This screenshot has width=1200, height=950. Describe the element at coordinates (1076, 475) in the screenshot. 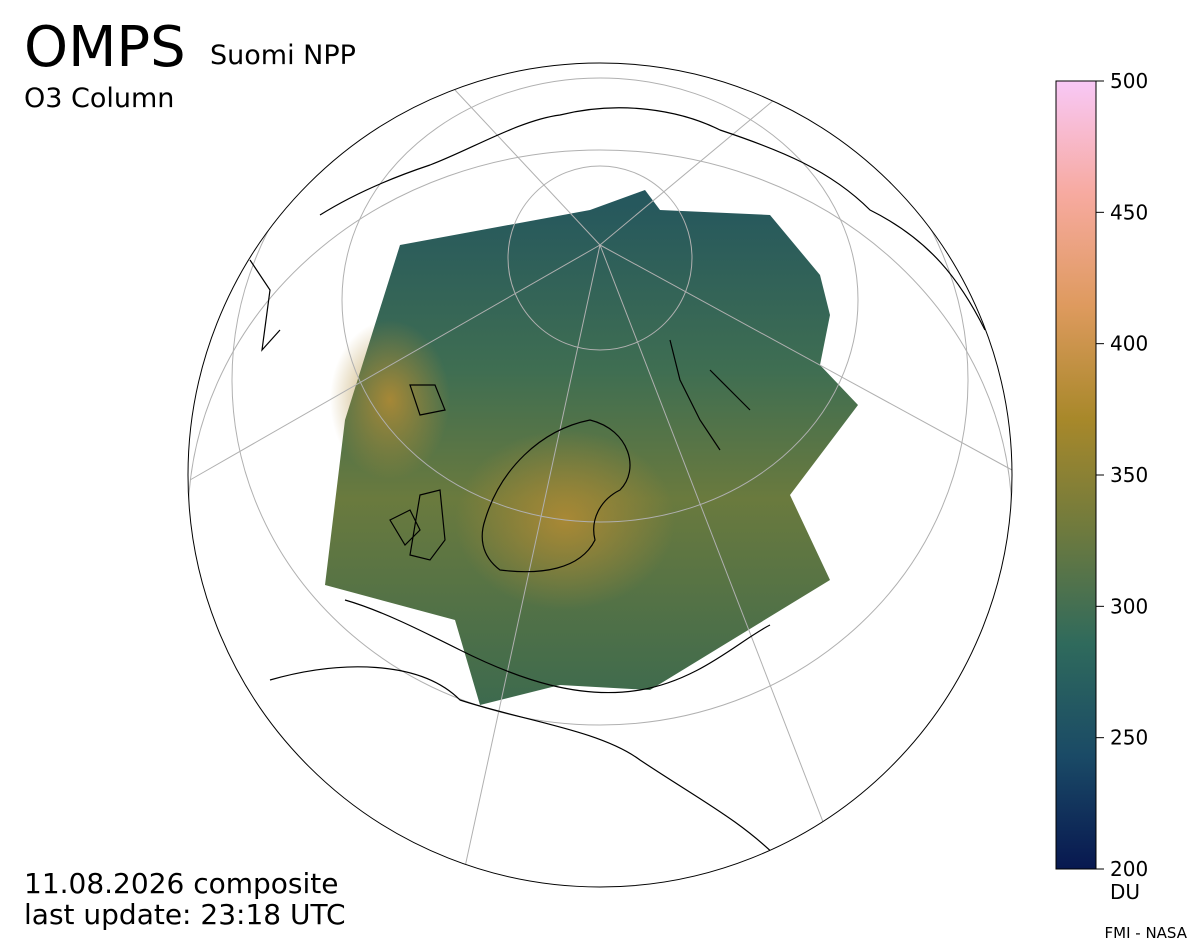

I see `colorbar` at that location.